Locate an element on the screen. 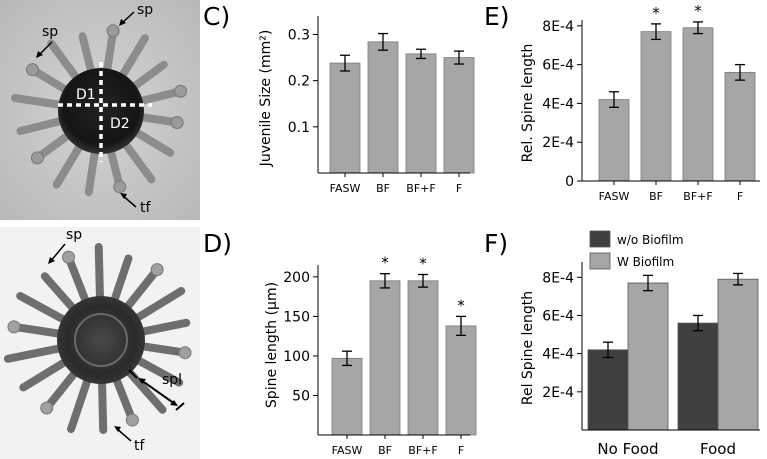 The height and width of the screenshot is (459, 767). chart-c-axes is located at coordinates (393, 95).